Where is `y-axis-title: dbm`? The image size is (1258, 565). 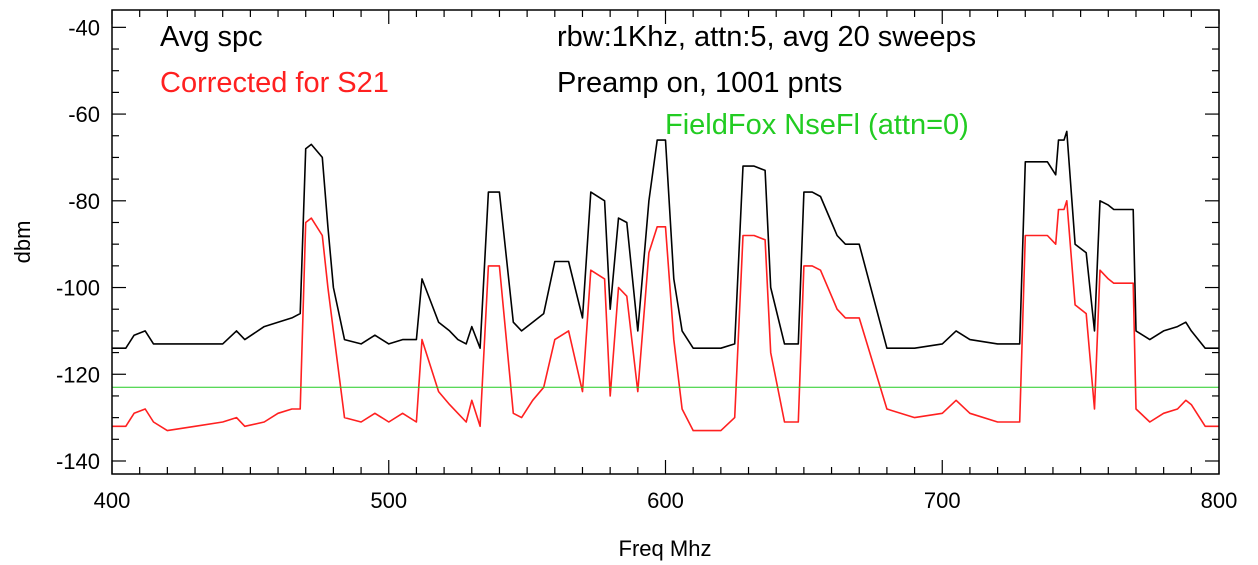 y-axis-title: dbm is located at coordinates (22, 242).